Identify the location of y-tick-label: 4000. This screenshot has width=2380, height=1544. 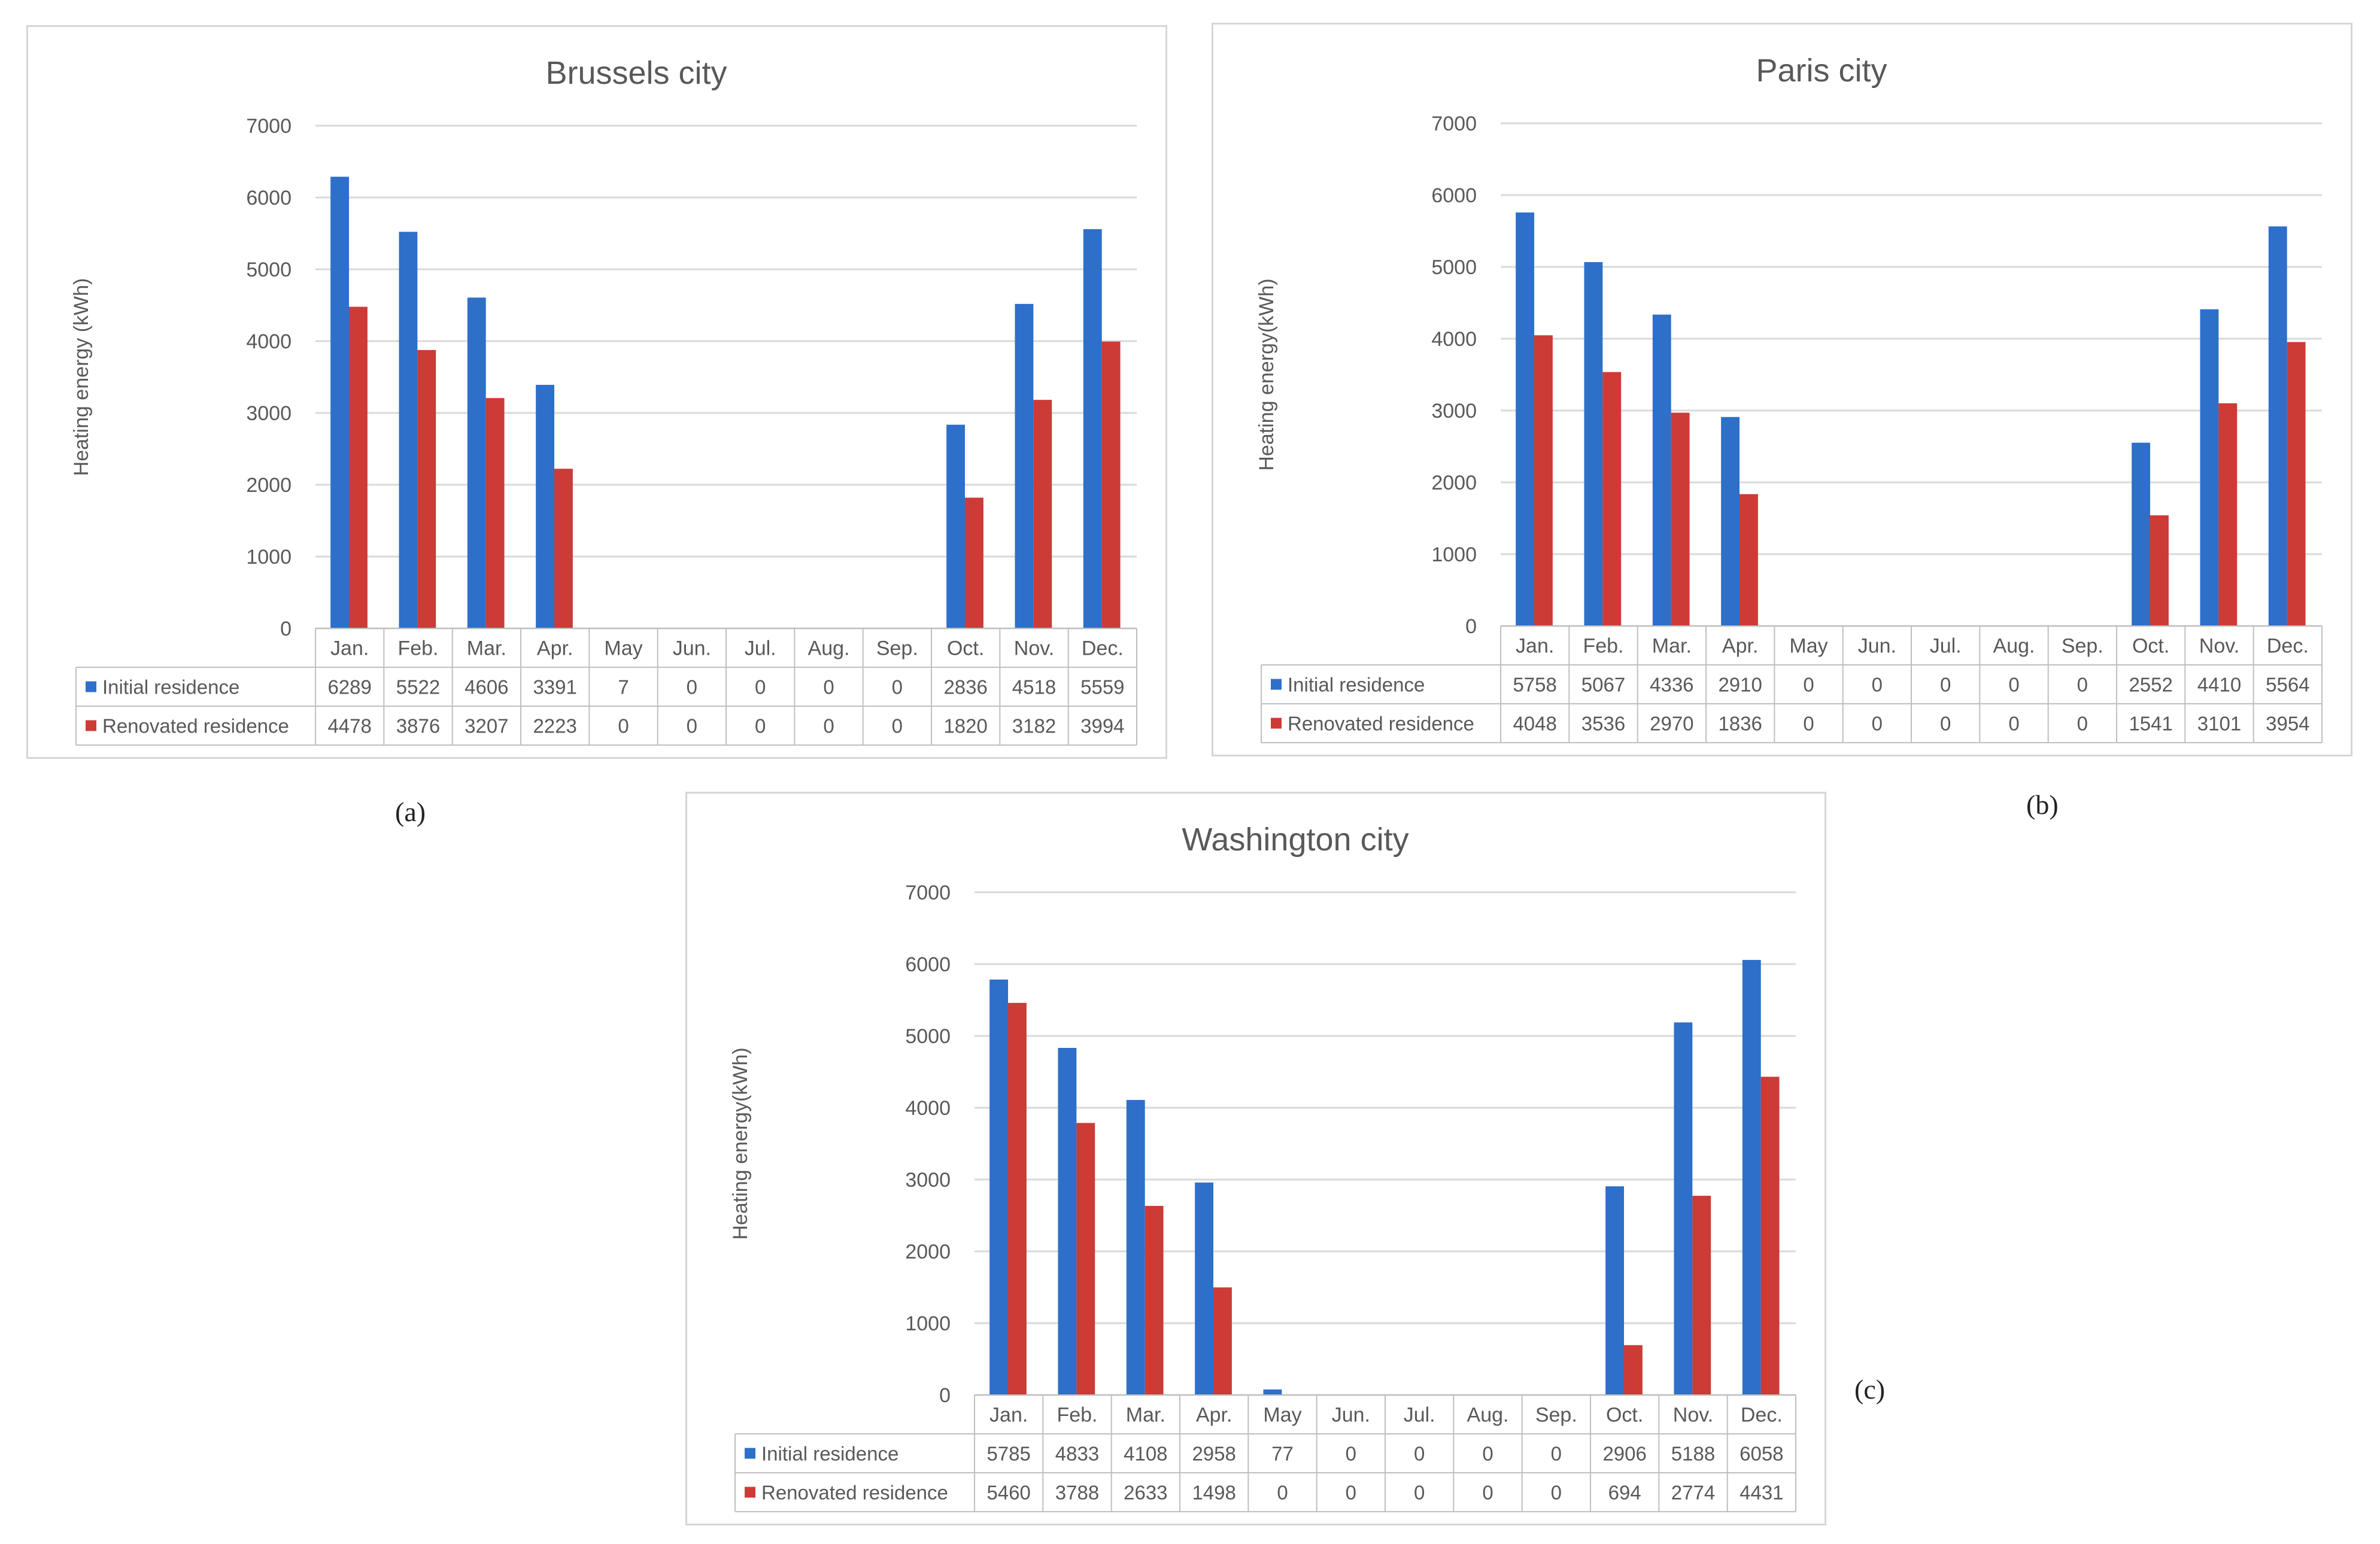
(928, 1108).